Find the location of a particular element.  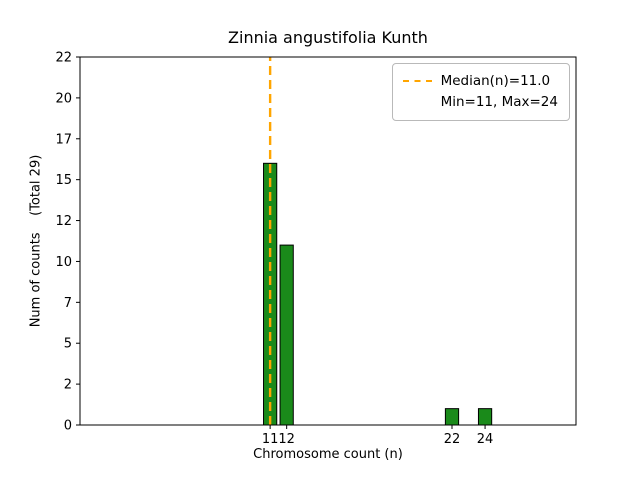

legend-entry-median: Median(n)=11.0 is located at coordinates (480, 81).